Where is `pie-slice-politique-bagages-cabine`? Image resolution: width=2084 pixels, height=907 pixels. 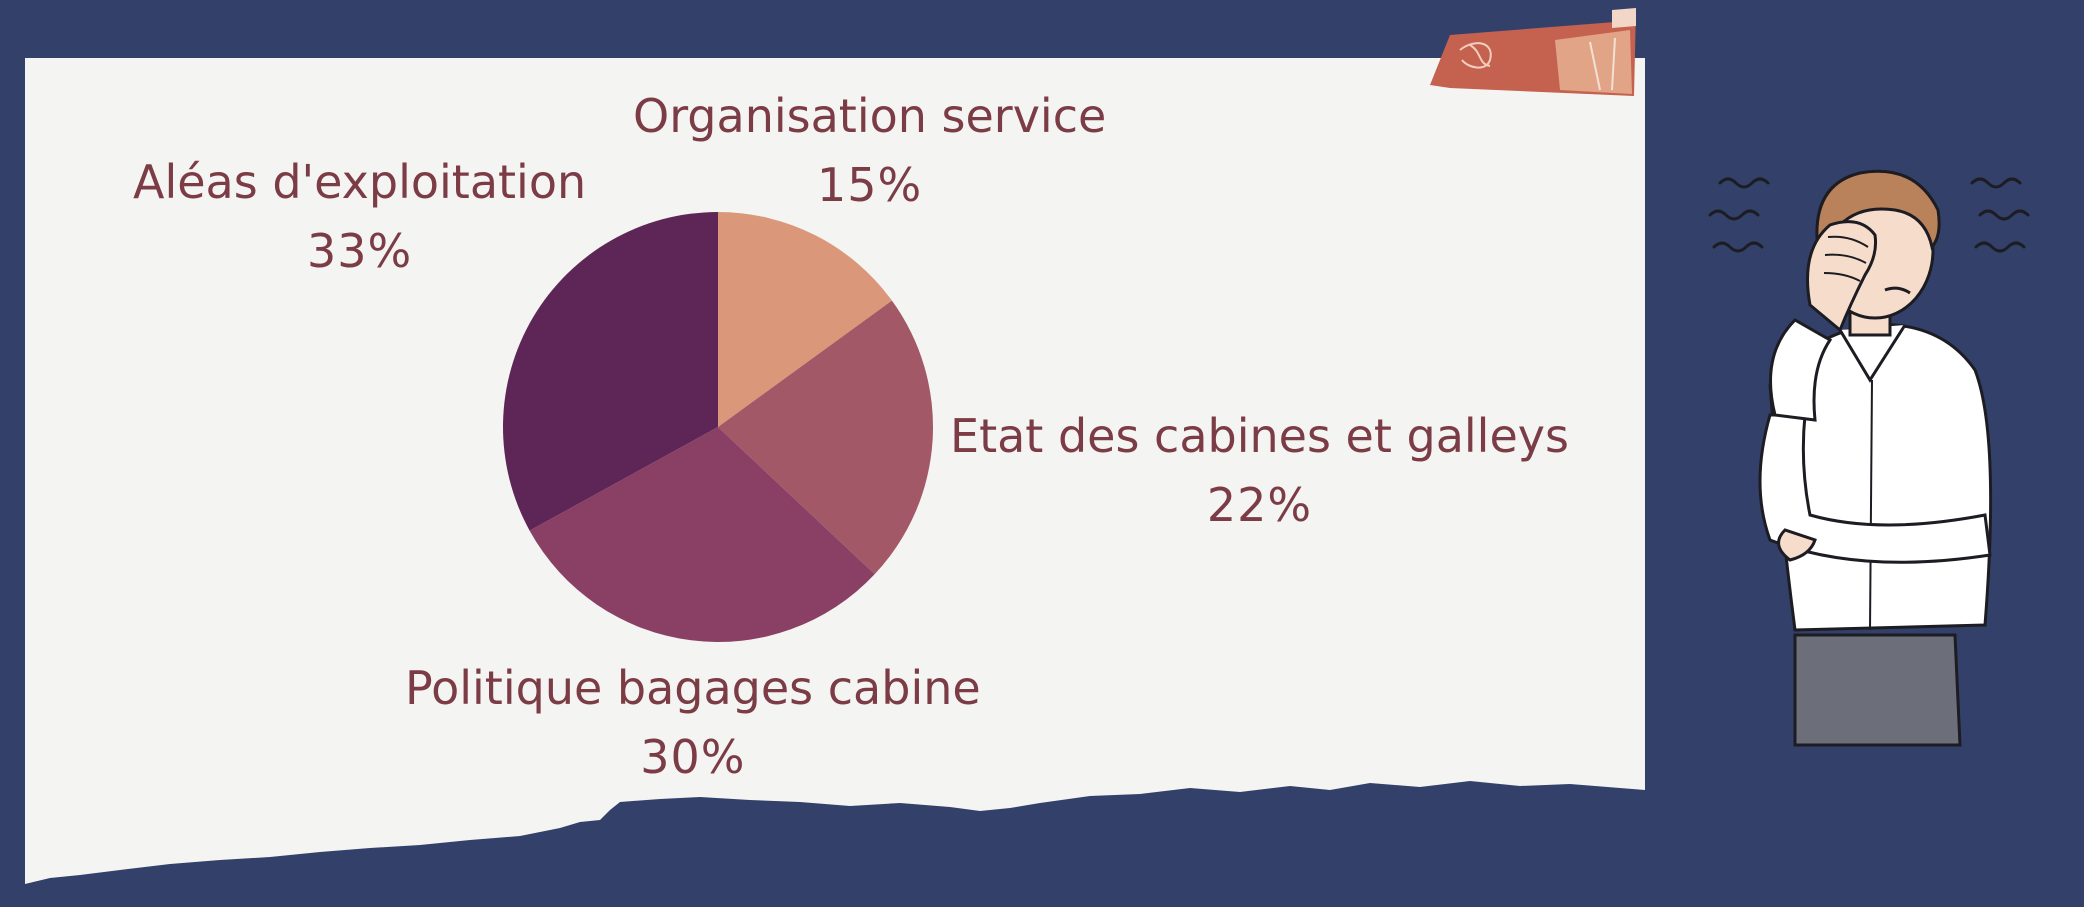 pie-slice-politique-bagages-cabine is located at coordinates (702, 534).